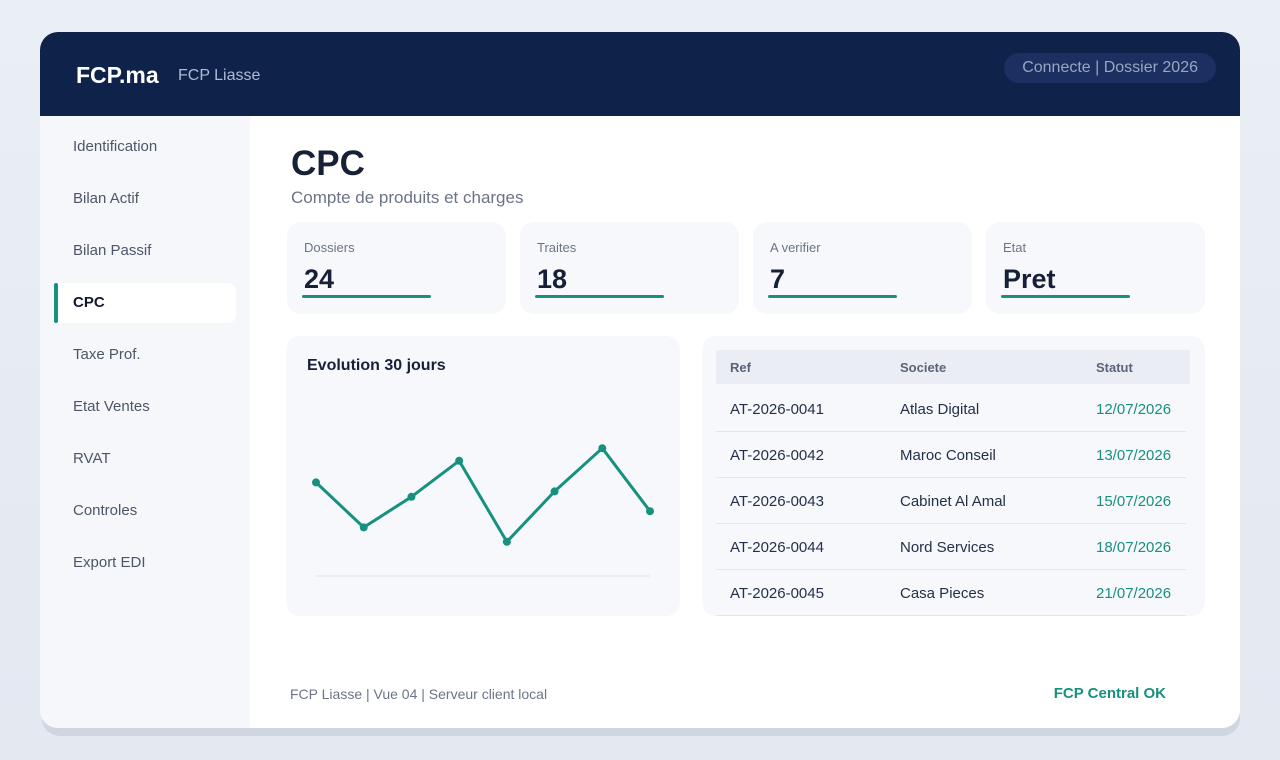 The image size is (1280, 760). What do you see at coordinates (940, 409) in the screenshot?
I see `cell-societe: Atlas Digital` at bounding box center [940, 409].